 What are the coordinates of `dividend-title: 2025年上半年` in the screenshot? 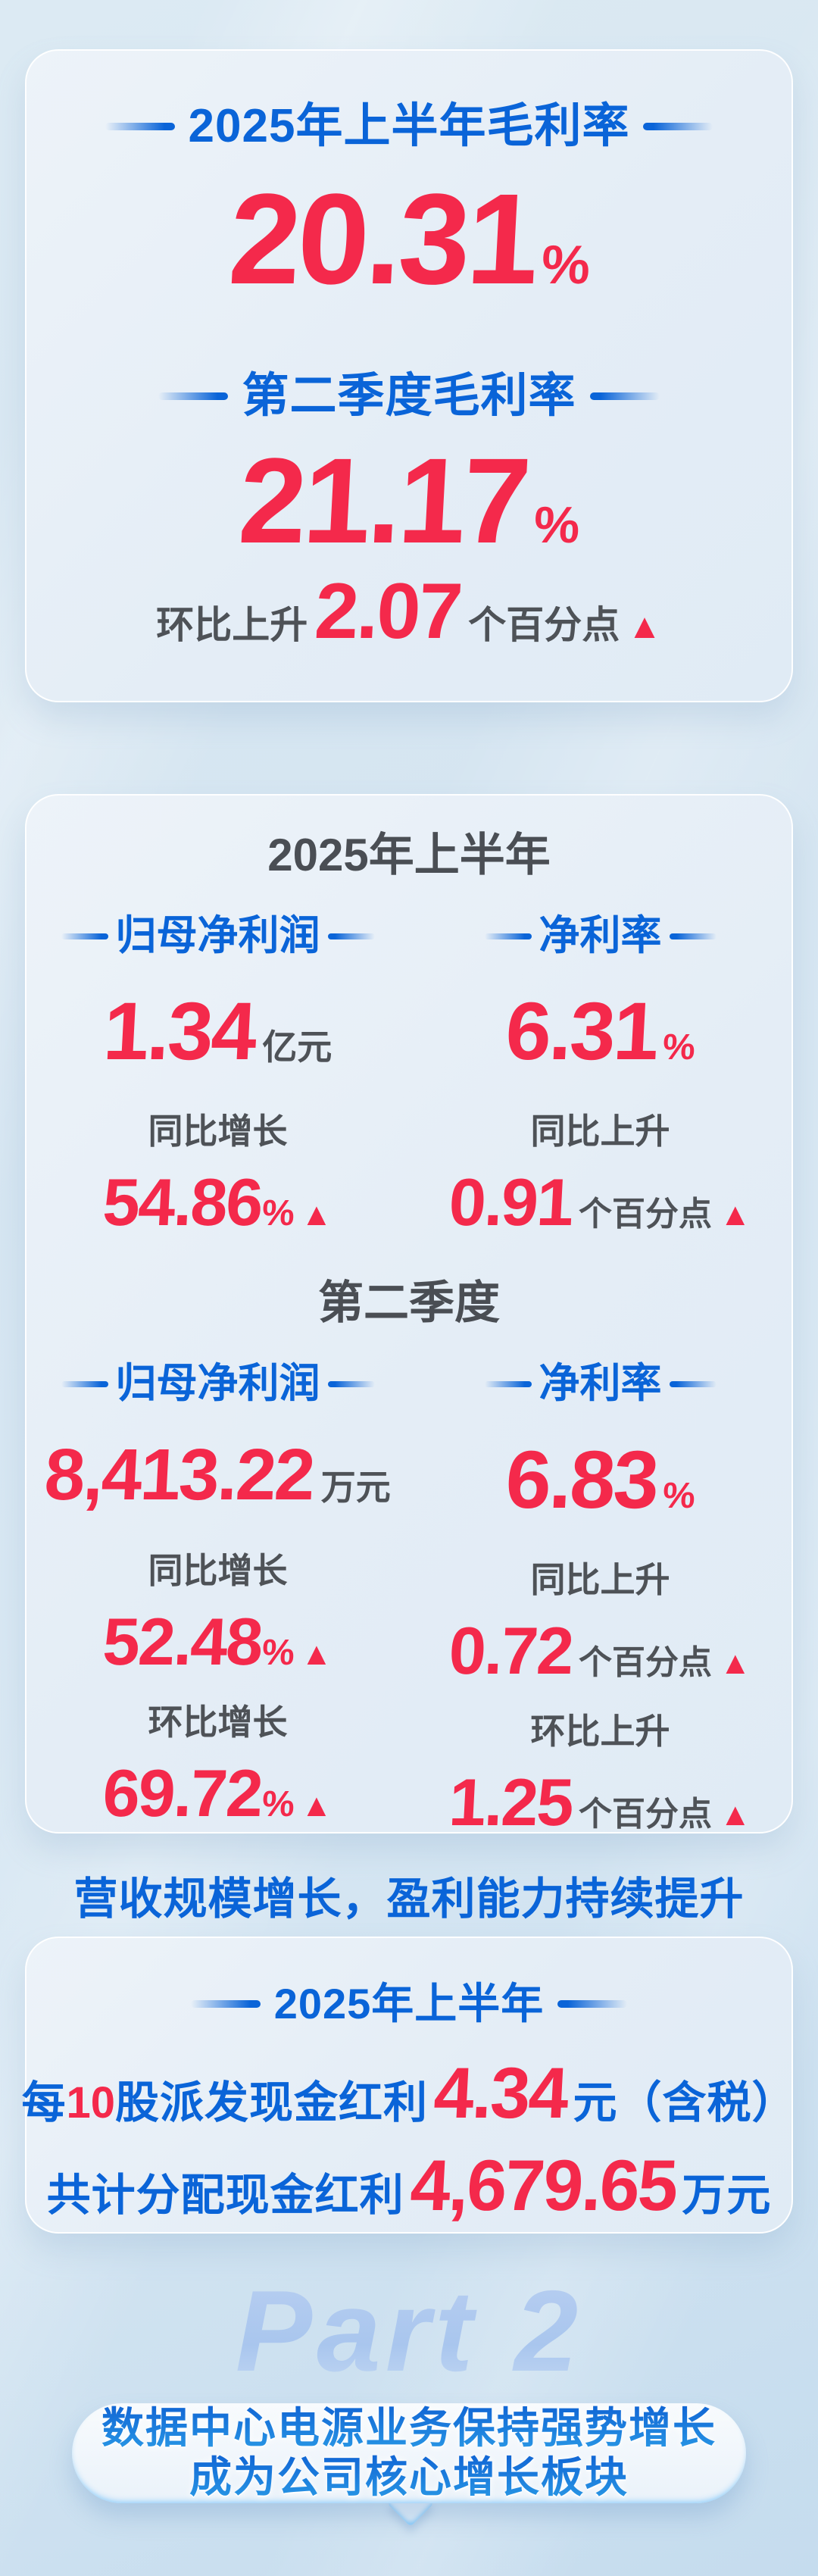 It's located at (409, 2003).